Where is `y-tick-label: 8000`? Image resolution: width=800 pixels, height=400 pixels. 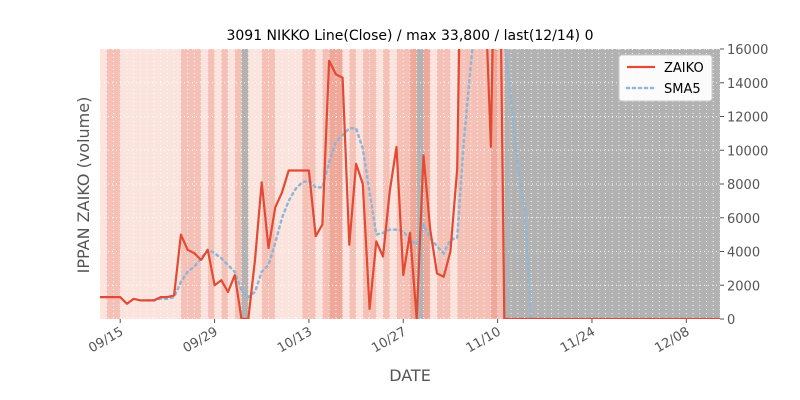 y-tick-label: 8000 is located at coordinates (743, 185).